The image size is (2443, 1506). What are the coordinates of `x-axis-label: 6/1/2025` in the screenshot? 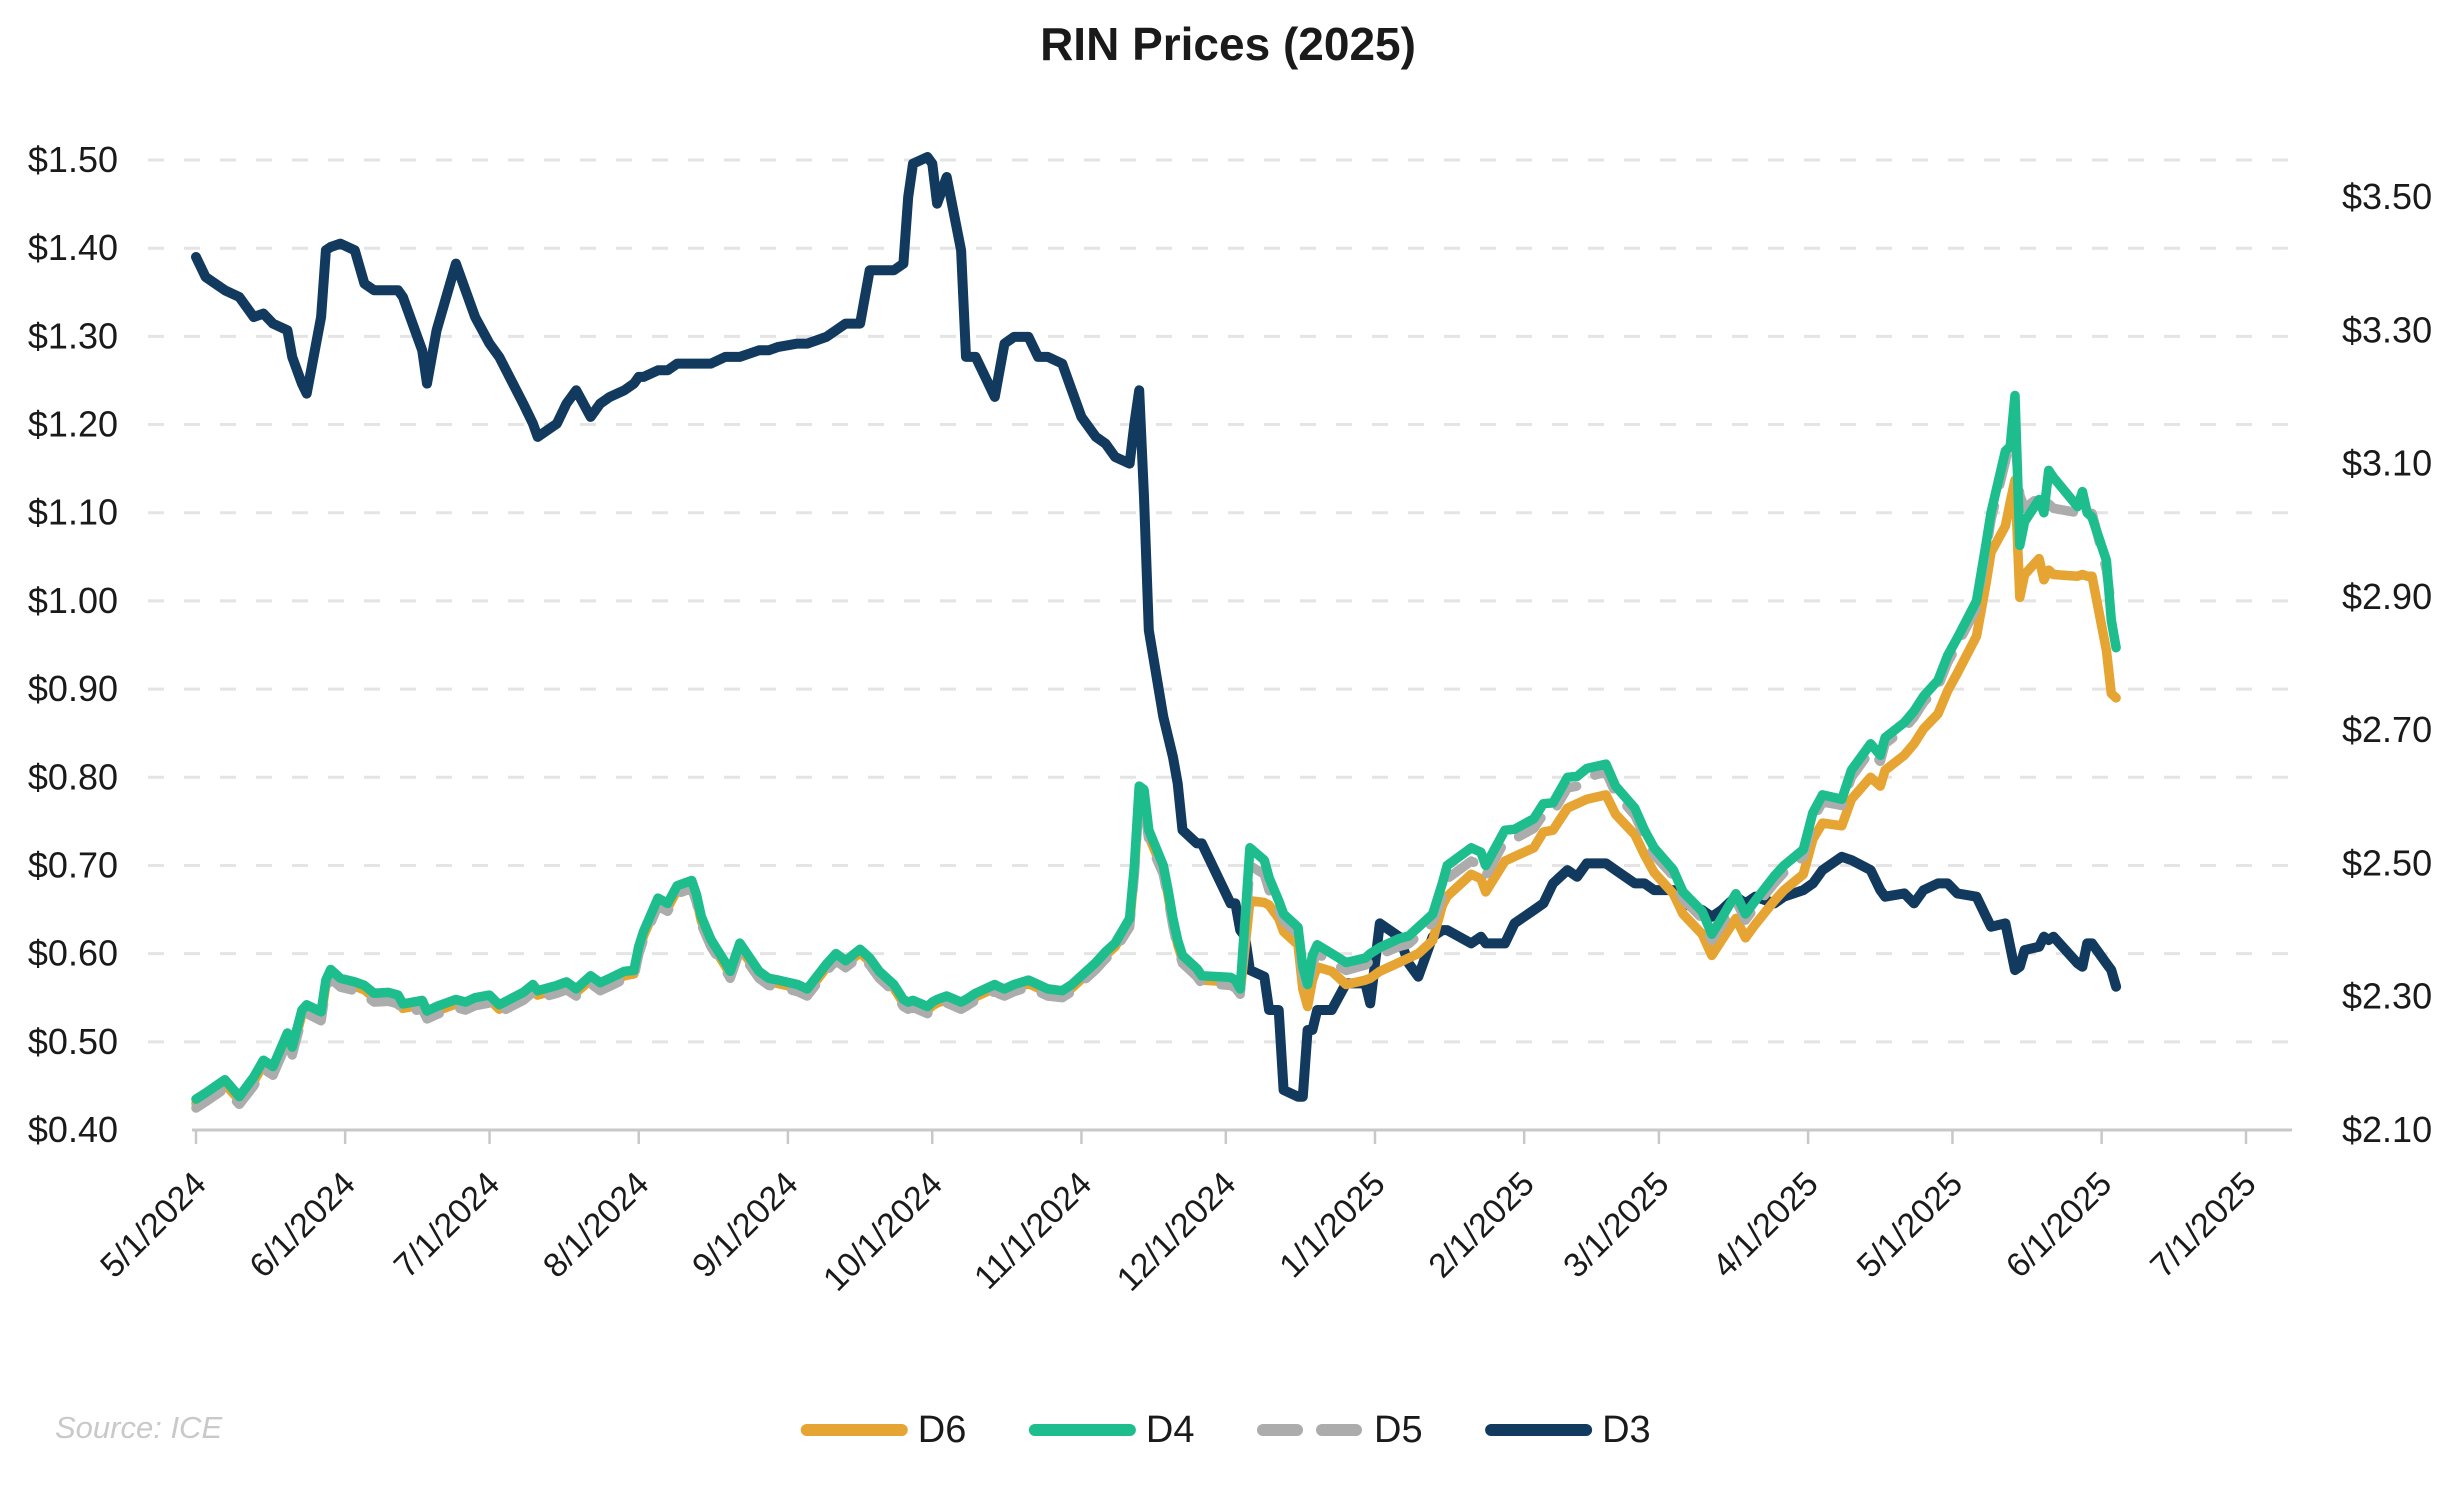 It's located at (2059, 1225).